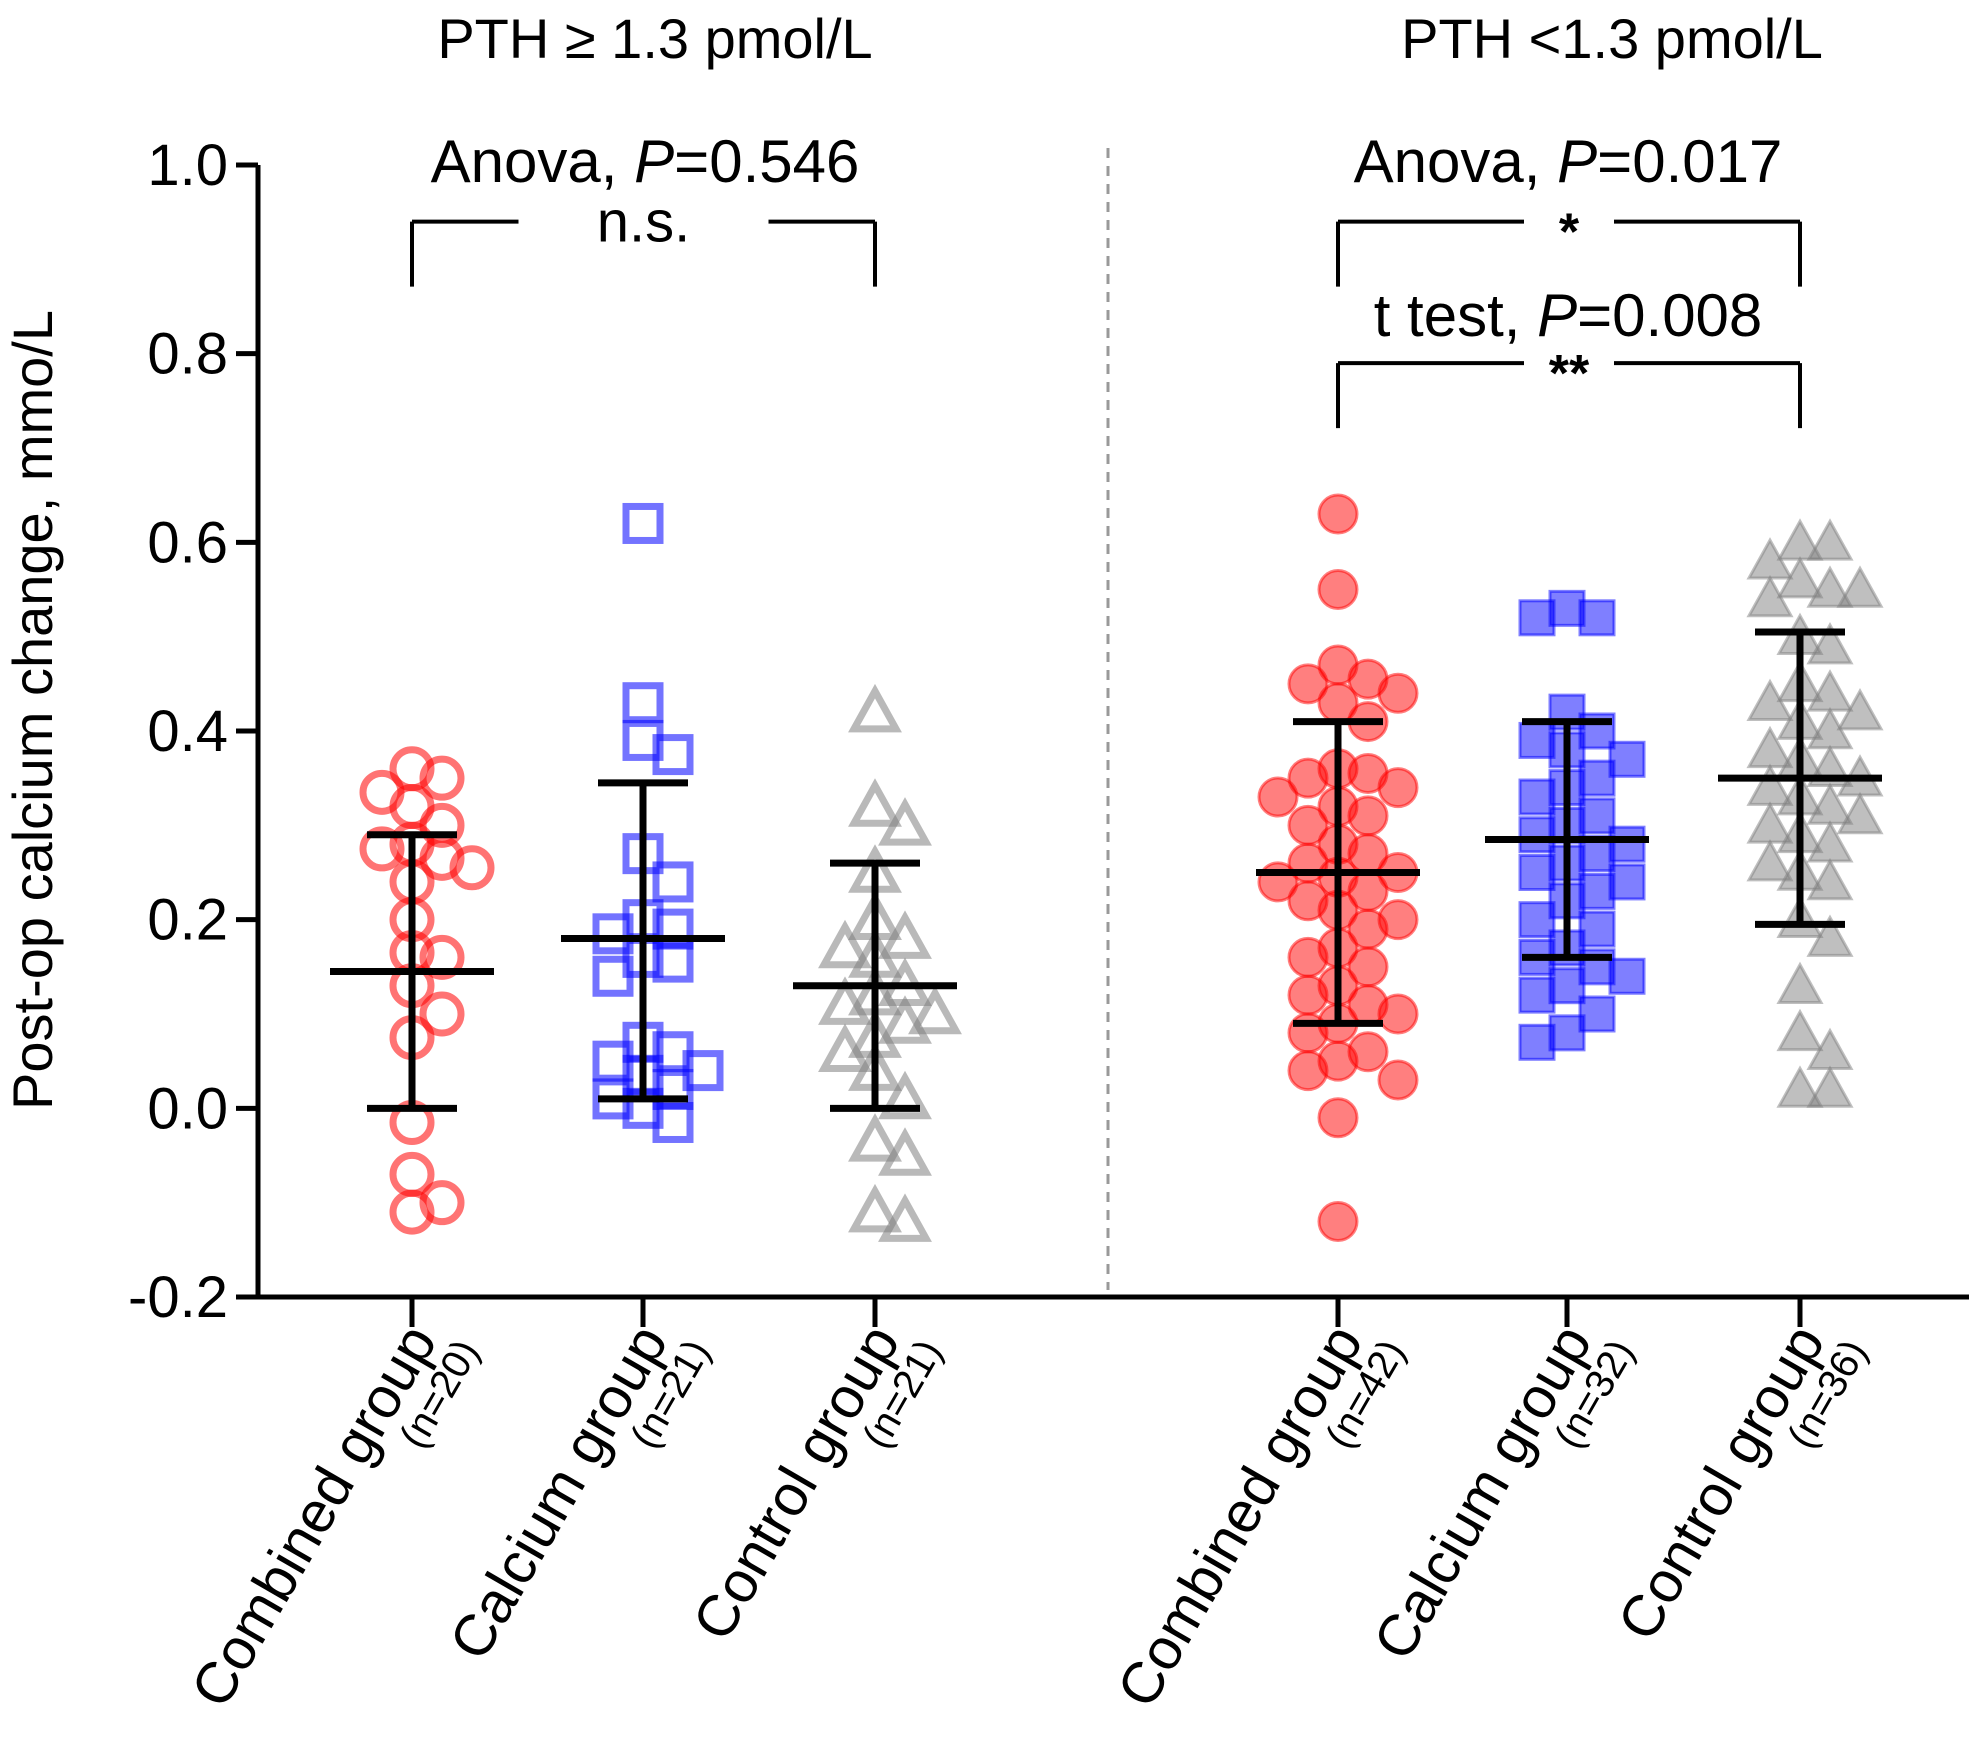 The height and width of the screenshot is (1737, 1969). What do you see at coordinates (178, 1297) in the screenshot?
I see `y-tick-label: -0.2` at bounding box center [178, 1297].